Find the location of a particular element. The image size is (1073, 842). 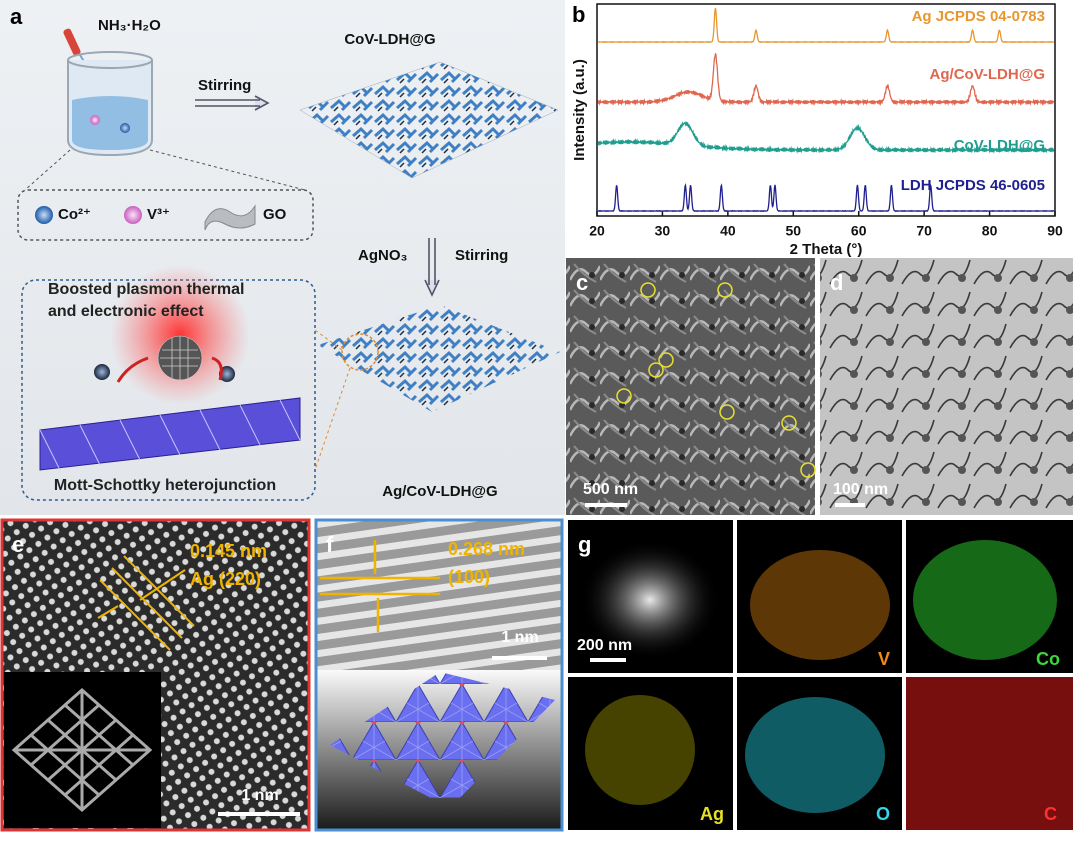

trace-label: CoV-LDH@G is located at coordinates (999, 145).